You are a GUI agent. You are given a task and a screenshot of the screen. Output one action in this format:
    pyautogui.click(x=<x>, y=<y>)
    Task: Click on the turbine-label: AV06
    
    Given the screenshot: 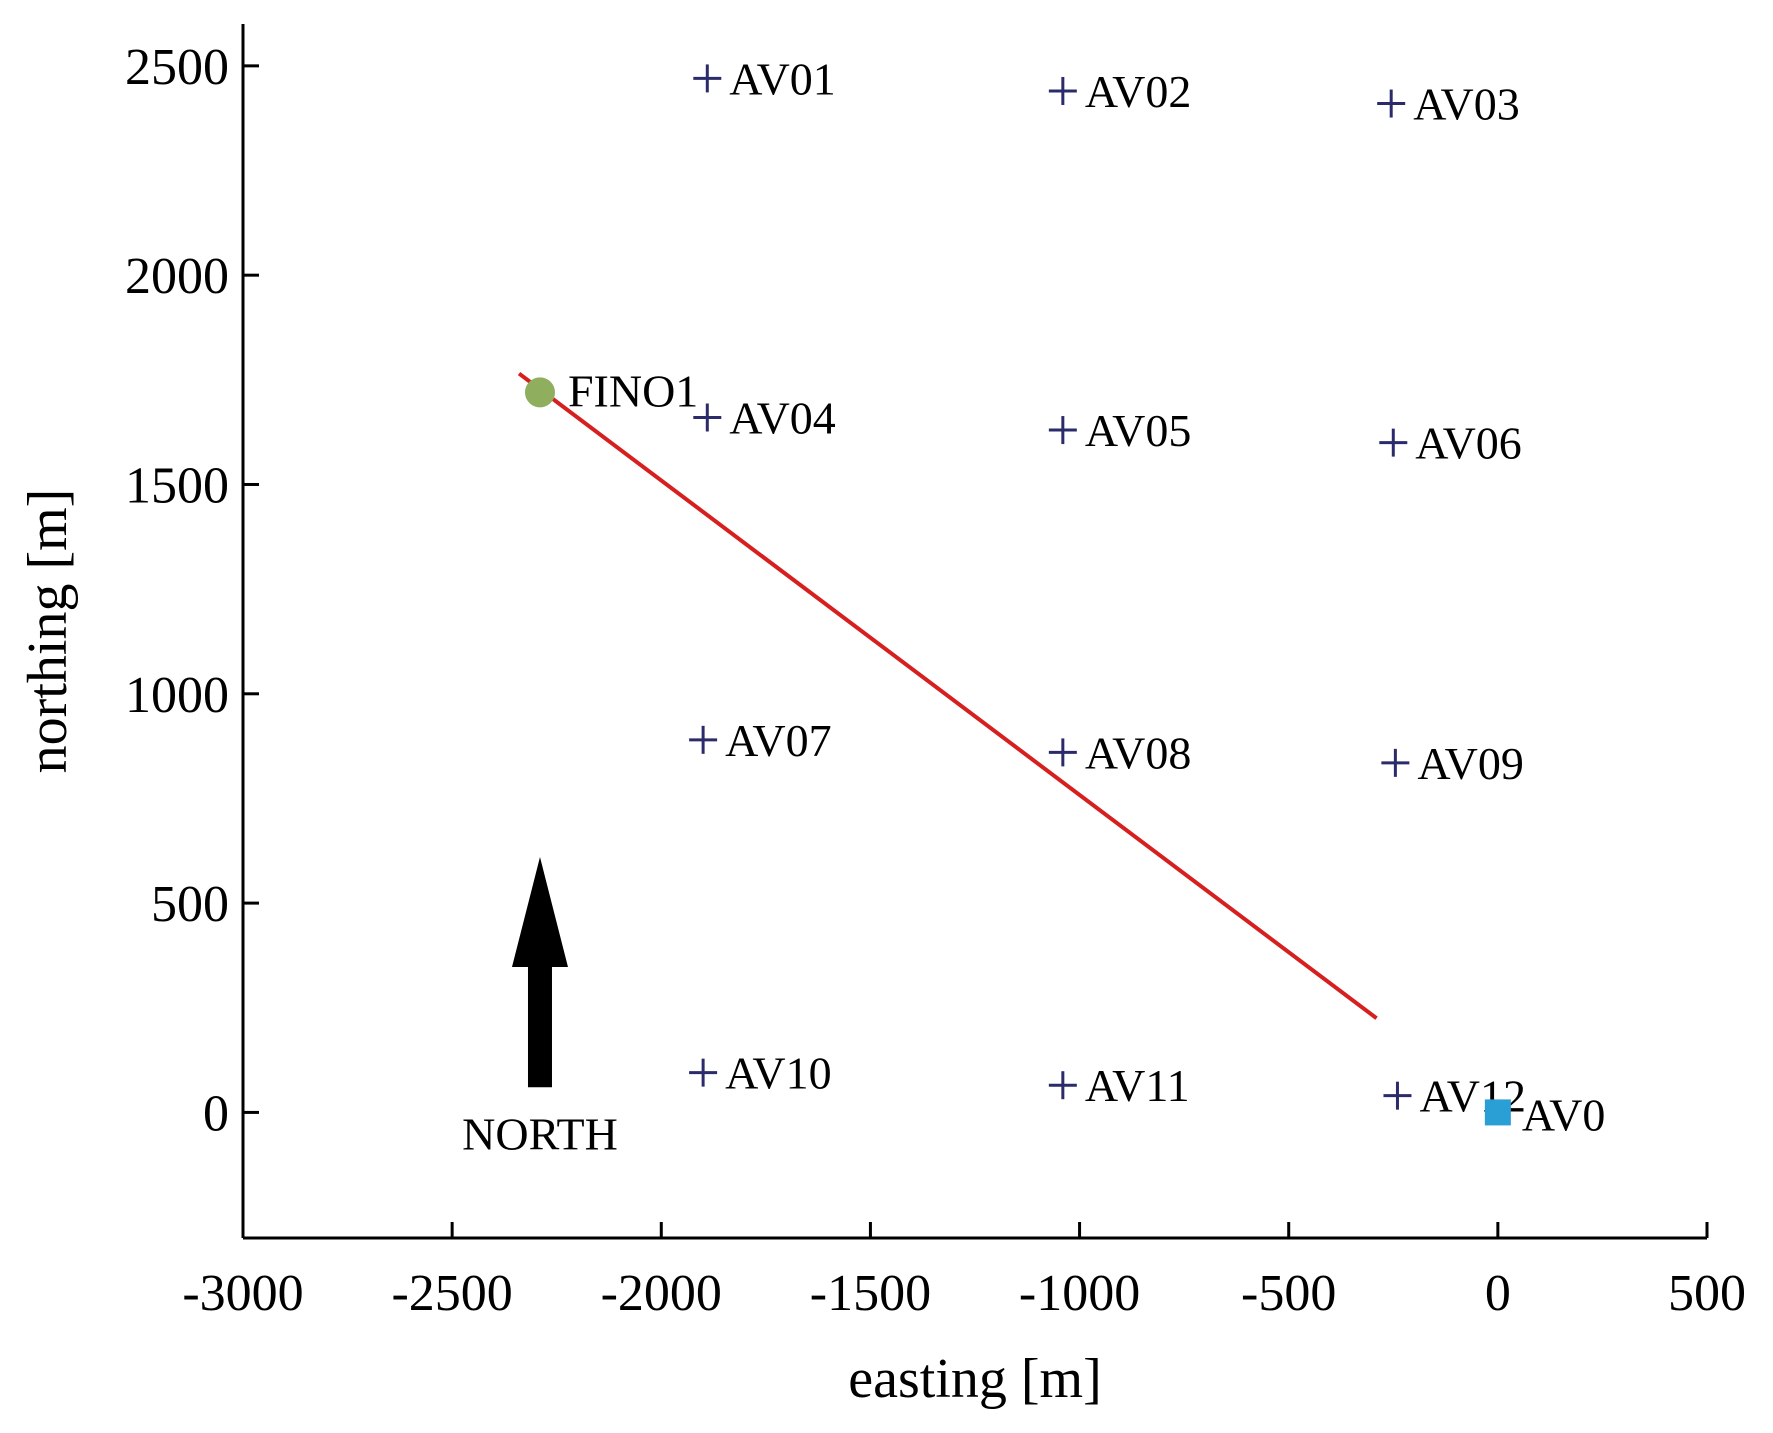 What is the action you would take?
    pyautogui.click(x=1468, y=443)
    